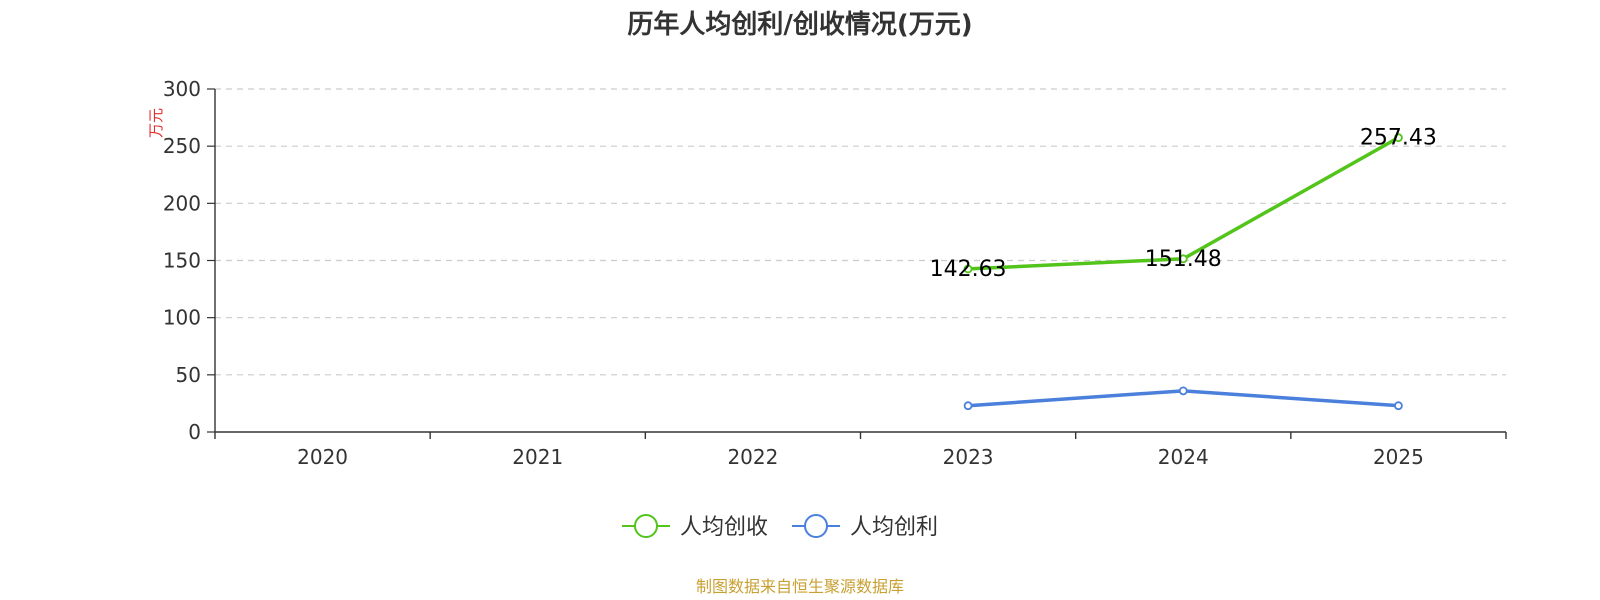  What do you see at coordinates (188, 375) in the screenshot?
I see `y-tick-label: 50` at bounding box center [188, 375].